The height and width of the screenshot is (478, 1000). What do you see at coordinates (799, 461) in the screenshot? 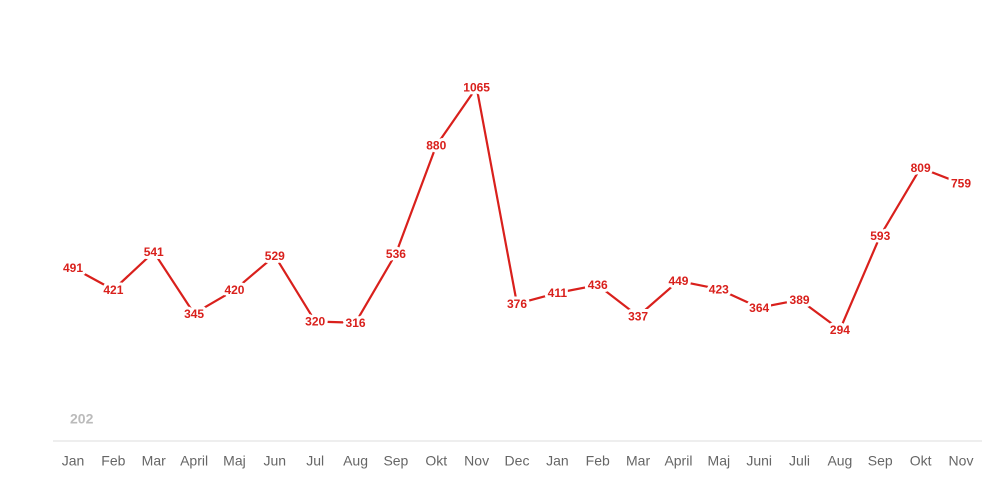
I see `x-tick-label: Juli` at bounding box center [799, 461].